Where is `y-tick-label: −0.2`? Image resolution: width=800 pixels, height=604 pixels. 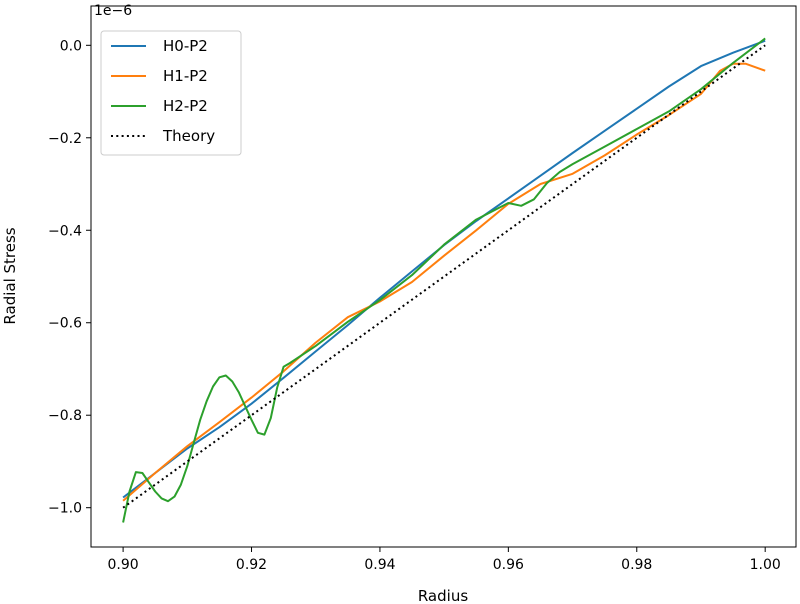
y-tick-label: −0.2 is located at coordinates (65, 139).